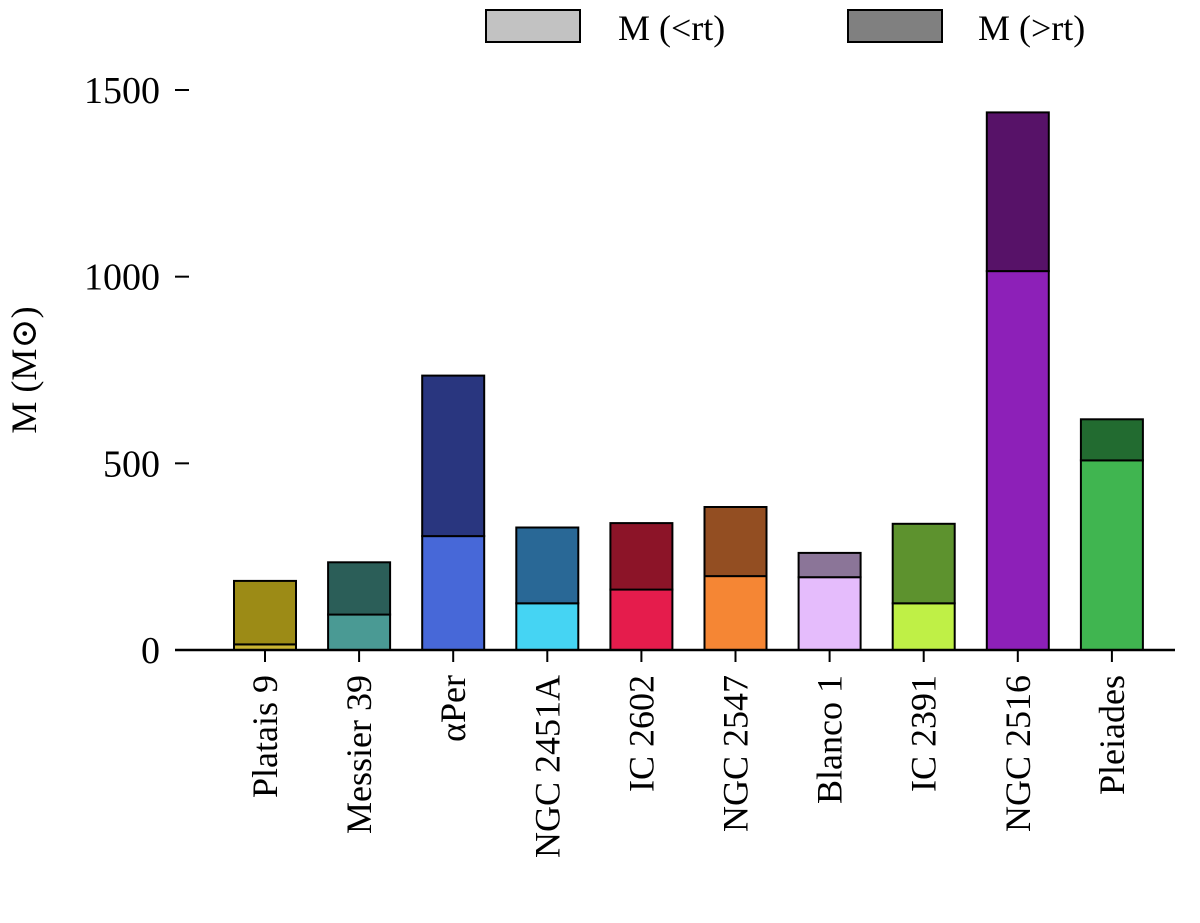  I want to click on y-tick-label-2: 500, so click(131, 464).